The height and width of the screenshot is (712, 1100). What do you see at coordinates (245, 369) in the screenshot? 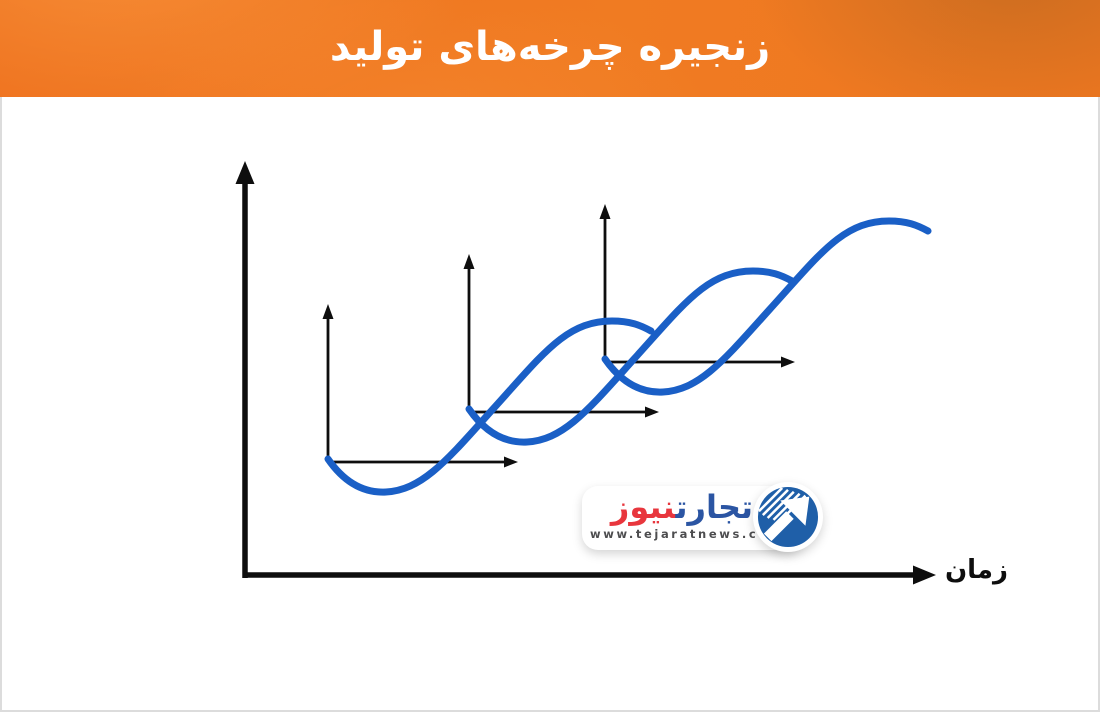
I see `main-y-axis` at bounding box center [245, 369].